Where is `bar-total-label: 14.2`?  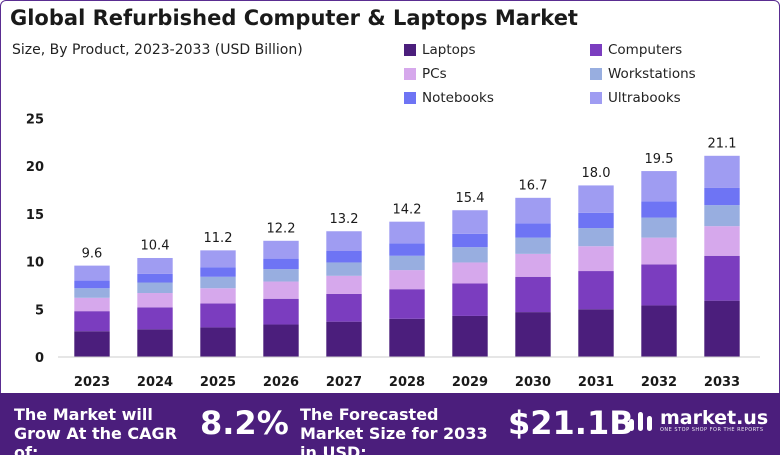 bar-total-label: 14.2 is located at coordinates (407, 209).